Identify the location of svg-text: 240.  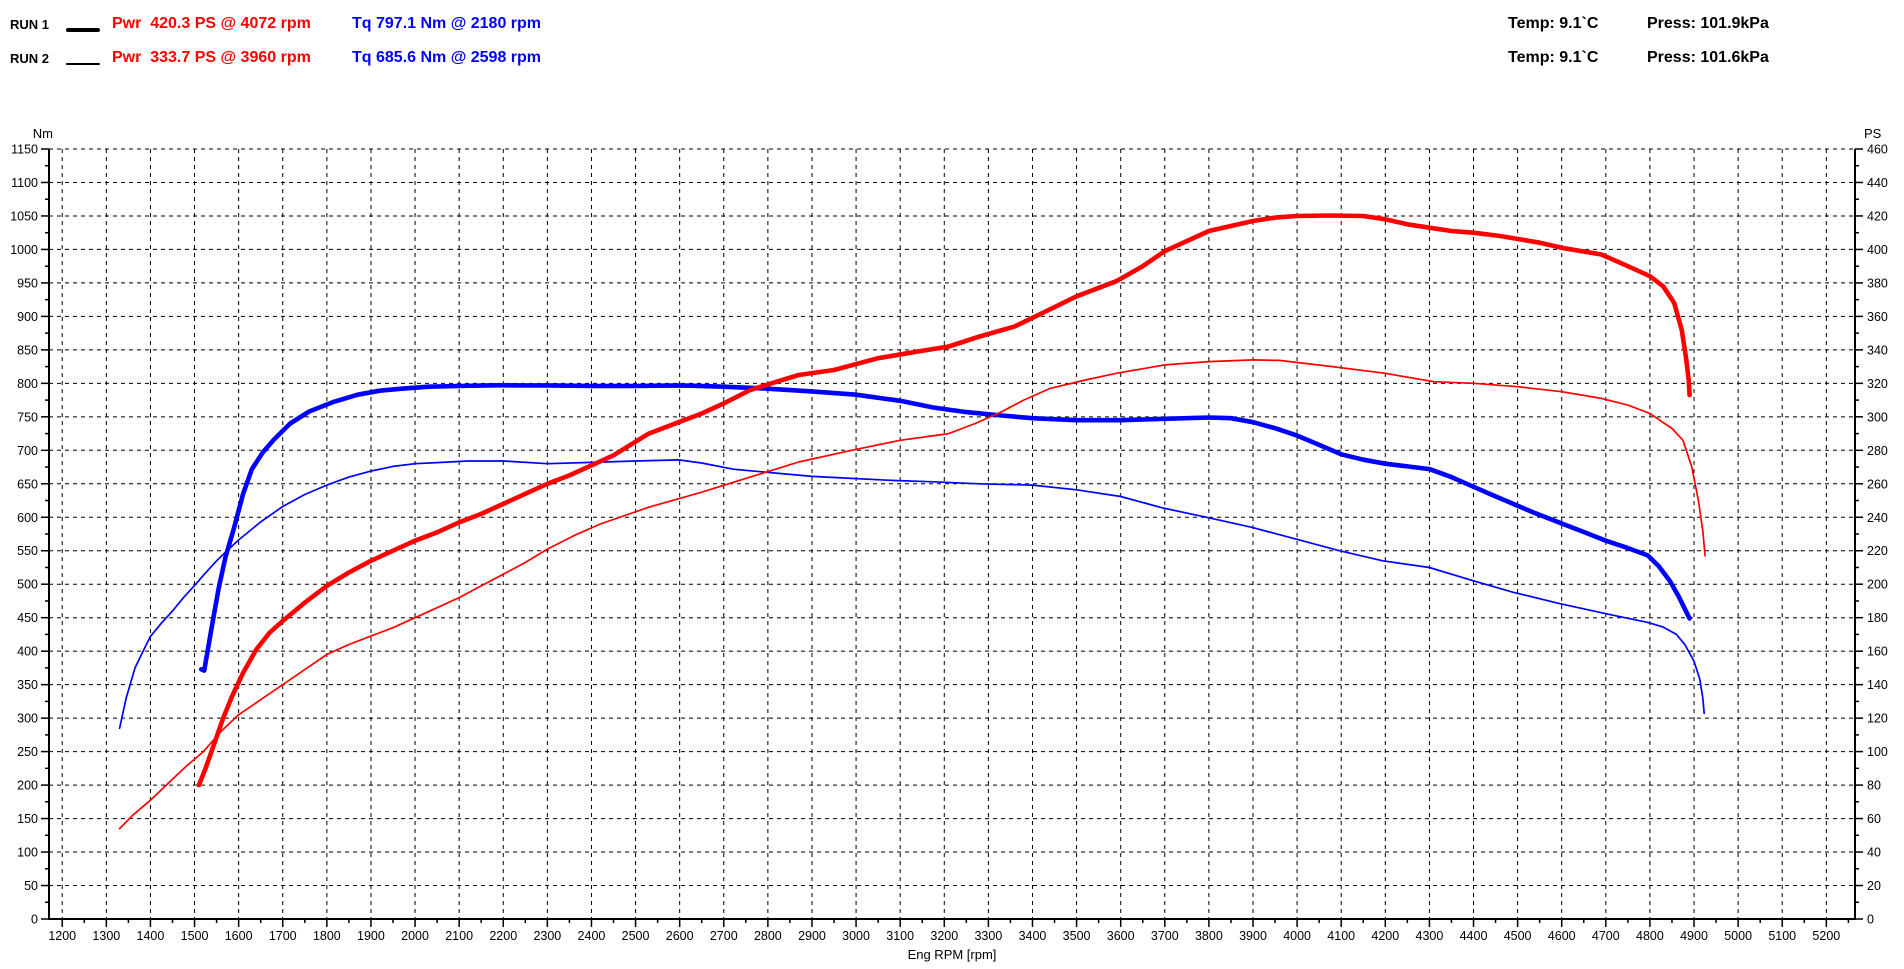
(1877, 518).